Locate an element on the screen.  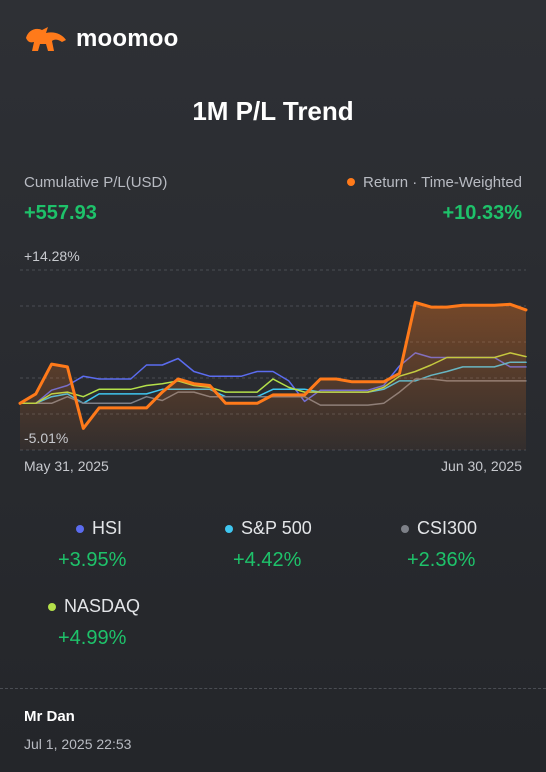
return-legend: Return · Time-Weighted is located at coordinates (434, 182).